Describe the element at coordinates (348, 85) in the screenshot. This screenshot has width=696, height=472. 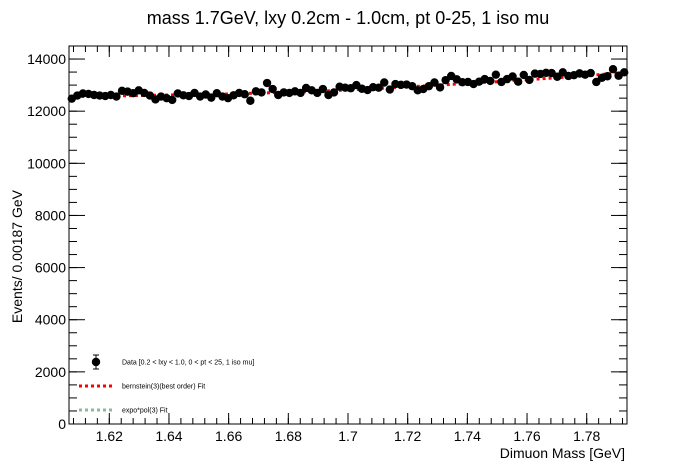
I see `series-layer` at that location.